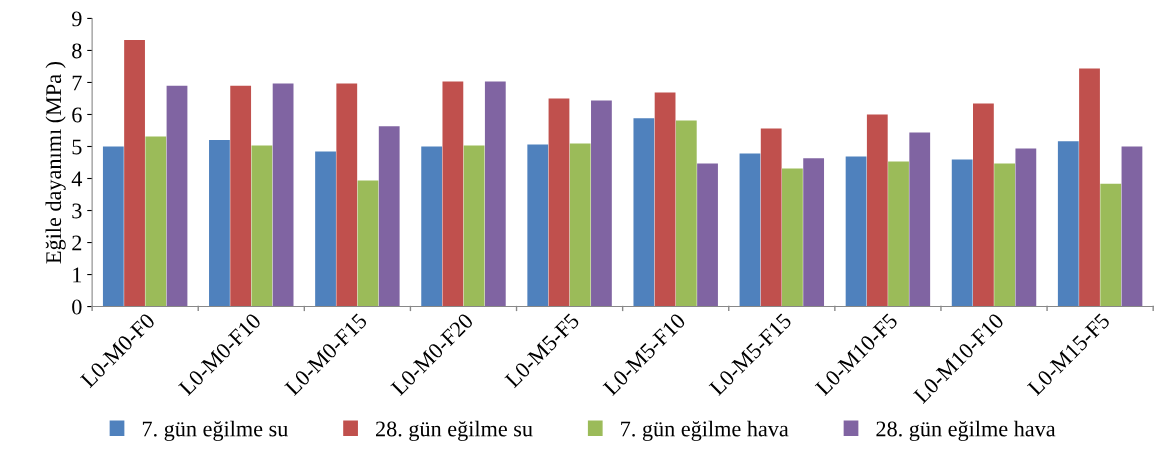 The height and width of the screenshot is (461, 1166). Describe the element at coordinates (215, 430) in the screenshot. I see `legend-label: 7. gün eğilme su` at that location.